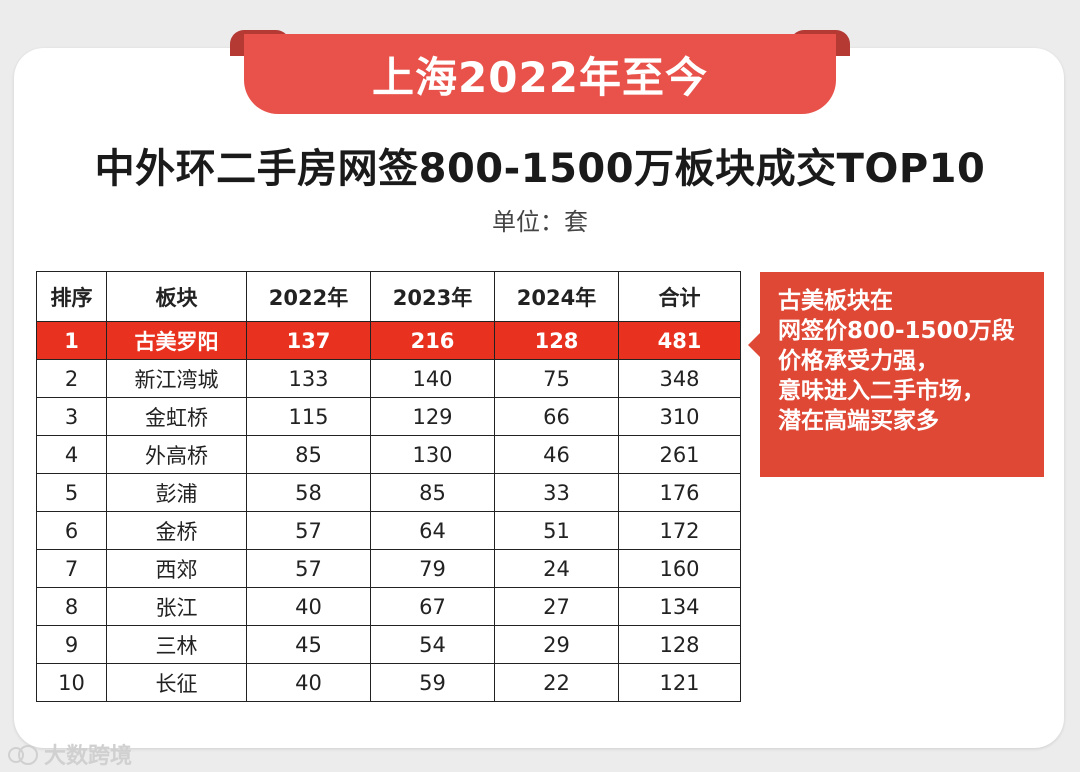 This screenshot has height=772, width=1080. Describe the element at coordinates (308, 492) in the screenshot. I see `cell-2022: 58` at that location.